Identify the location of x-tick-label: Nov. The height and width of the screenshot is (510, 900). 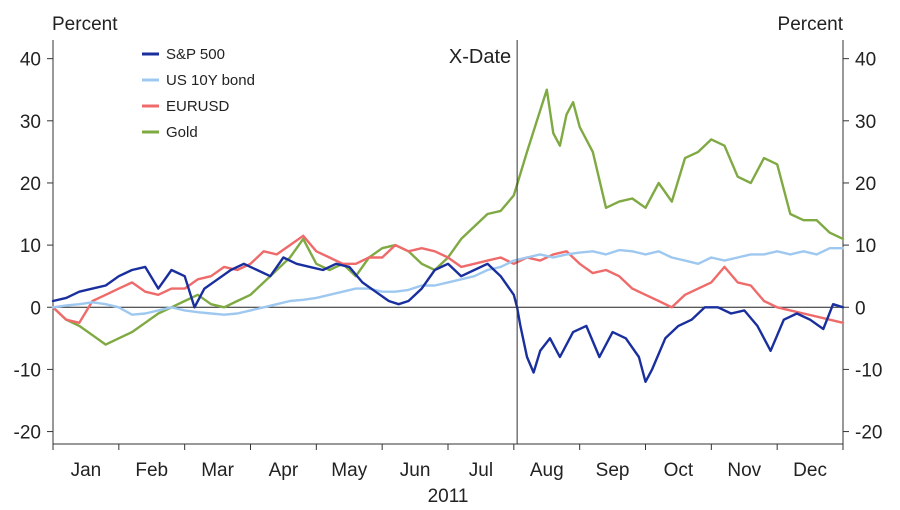
(744, 470).